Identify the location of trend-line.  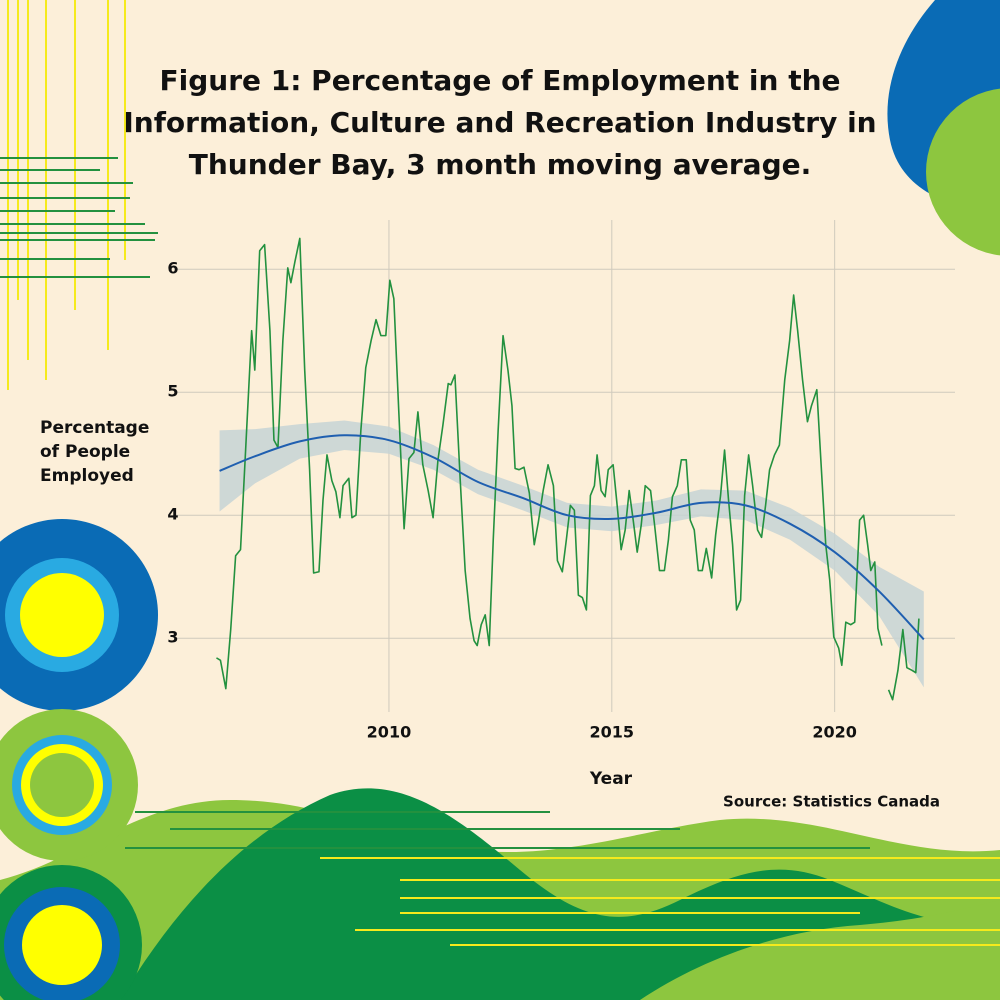
(572, 537).